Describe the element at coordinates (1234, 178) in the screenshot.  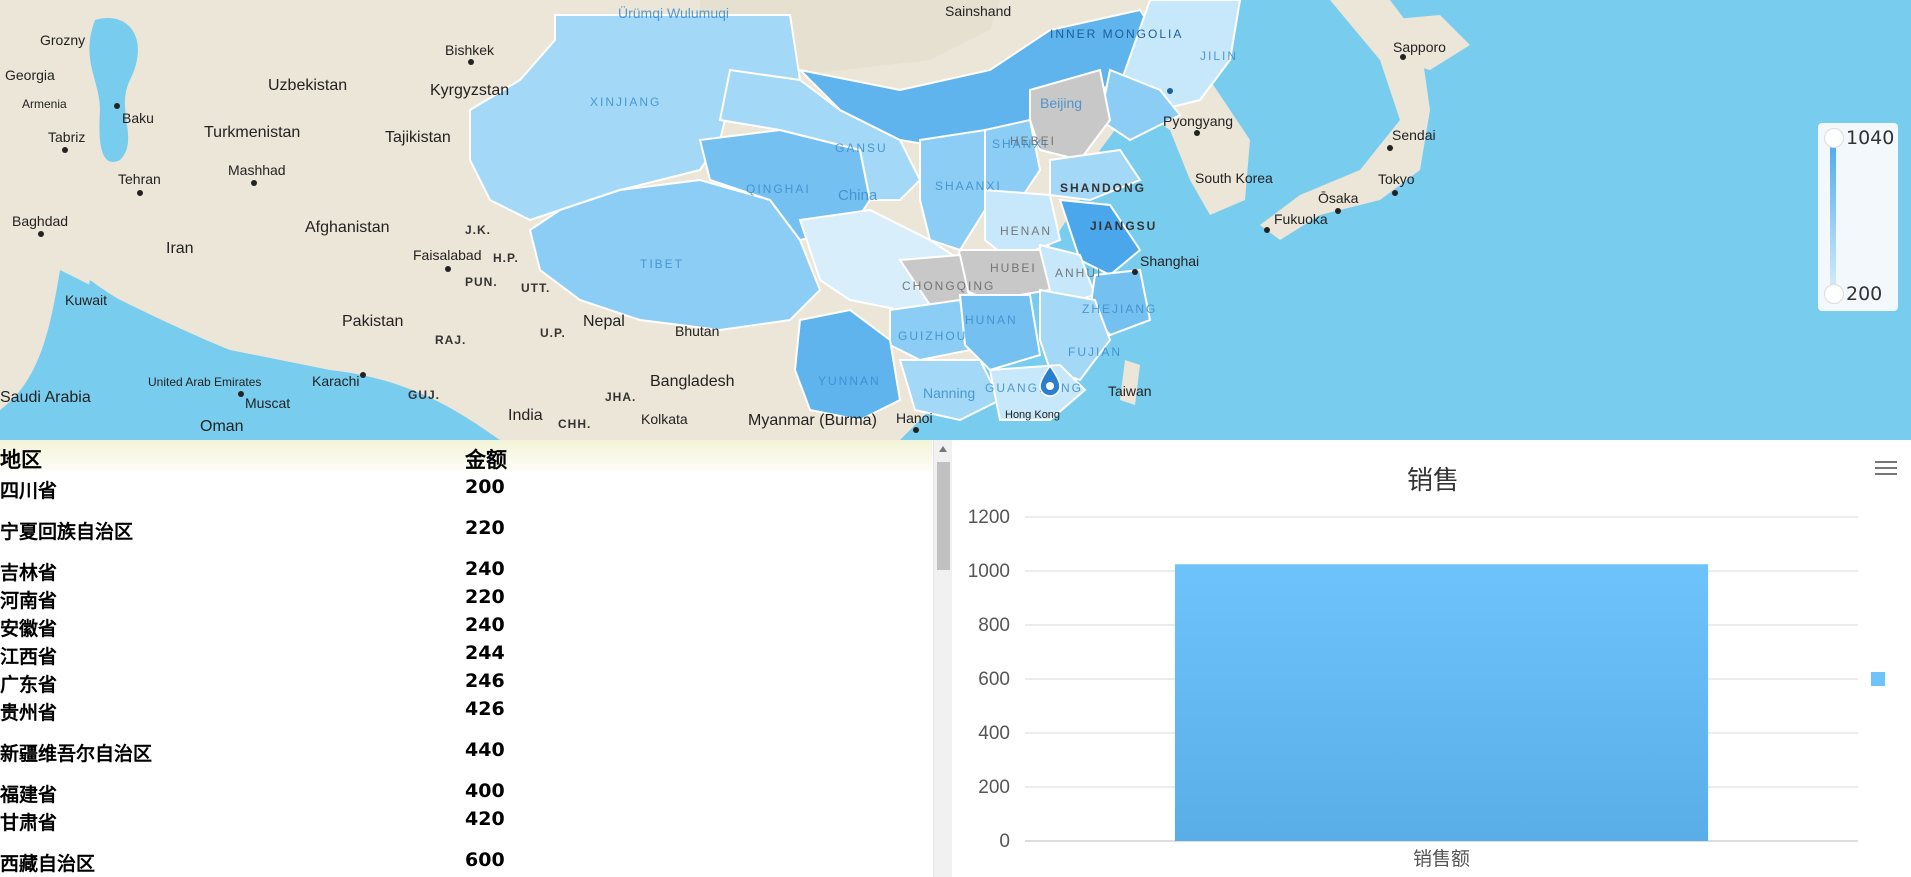
I see `map-label-south-korea: South Korea` at that location.